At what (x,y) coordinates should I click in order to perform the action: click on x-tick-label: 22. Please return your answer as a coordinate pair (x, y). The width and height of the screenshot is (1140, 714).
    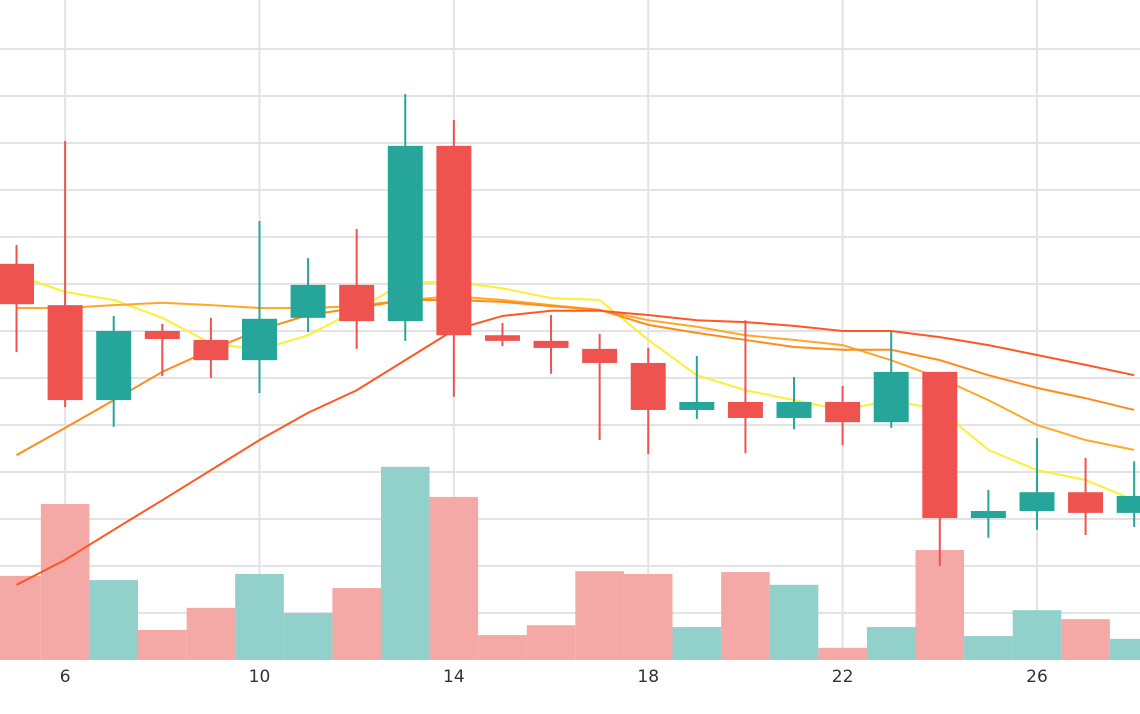
    Looking at the image, I should click on (843, 677).